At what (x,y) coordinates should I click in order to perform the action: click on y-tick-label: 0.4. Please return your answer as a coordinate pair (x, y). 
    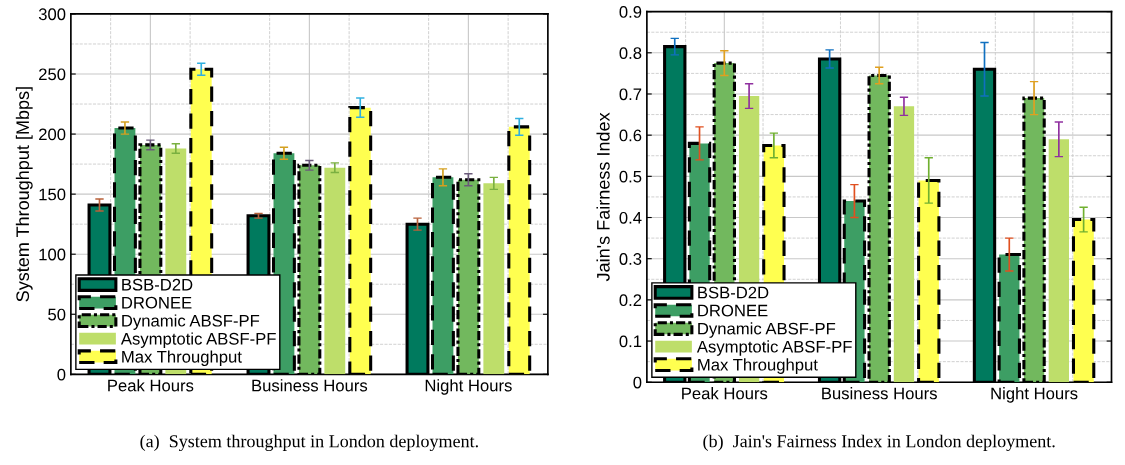
    Looking at the image, I should click on (630, 217).